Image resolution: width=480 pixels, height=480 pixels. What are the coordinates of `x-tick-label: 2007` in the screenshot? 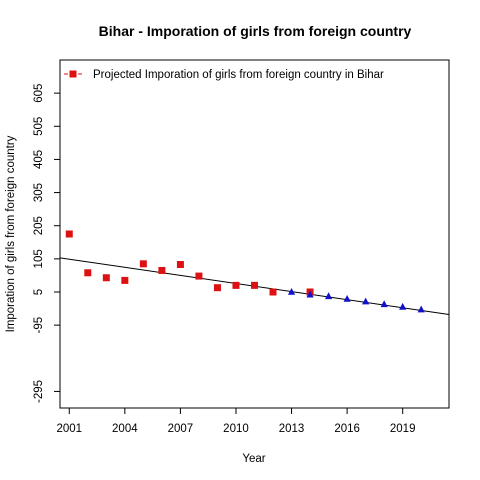 It's located at (181, 429).